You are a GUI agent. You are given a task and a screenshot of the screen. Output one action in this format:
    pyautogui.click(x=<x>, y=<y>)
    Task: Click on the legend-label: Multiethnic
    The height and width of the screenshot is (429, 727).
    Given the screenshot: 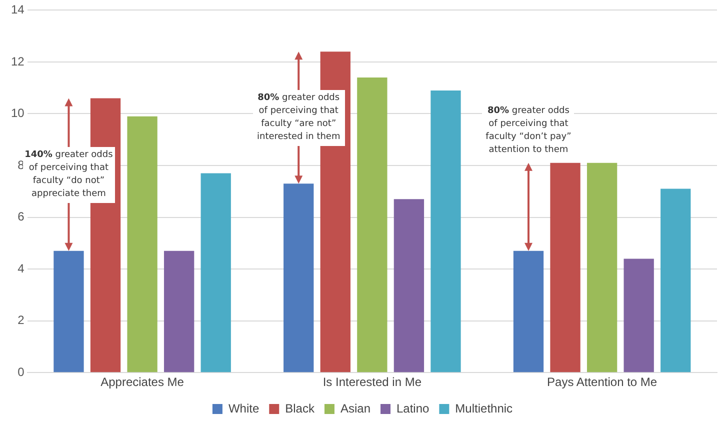 What is the action you would take?
    pyautogui.click(x=484, y=408)
    